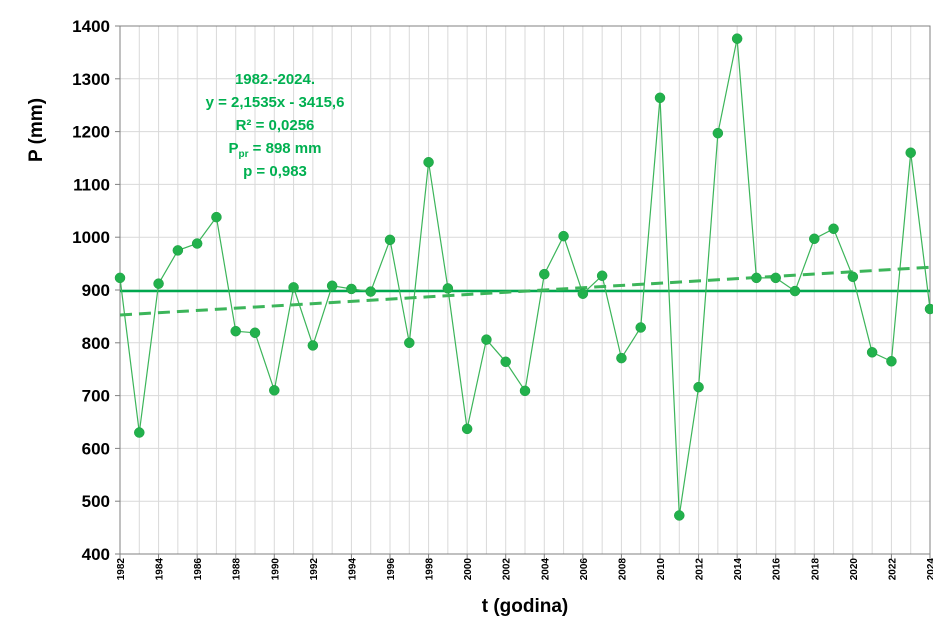  Describe the element at coordinates (91, 132) in the screenshot. I see `y-tick-label: 1200` at that location.